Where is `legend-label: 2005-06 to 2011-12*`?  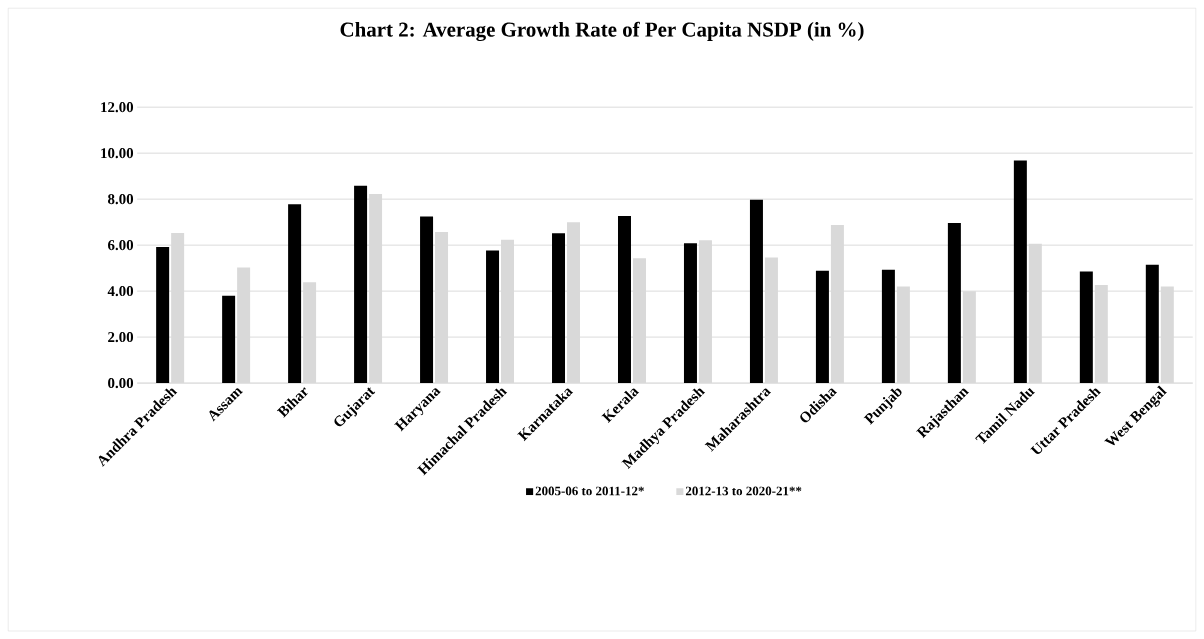 legend-label: 2005-06 to 2011-12* is located at coordinates (589, 491).